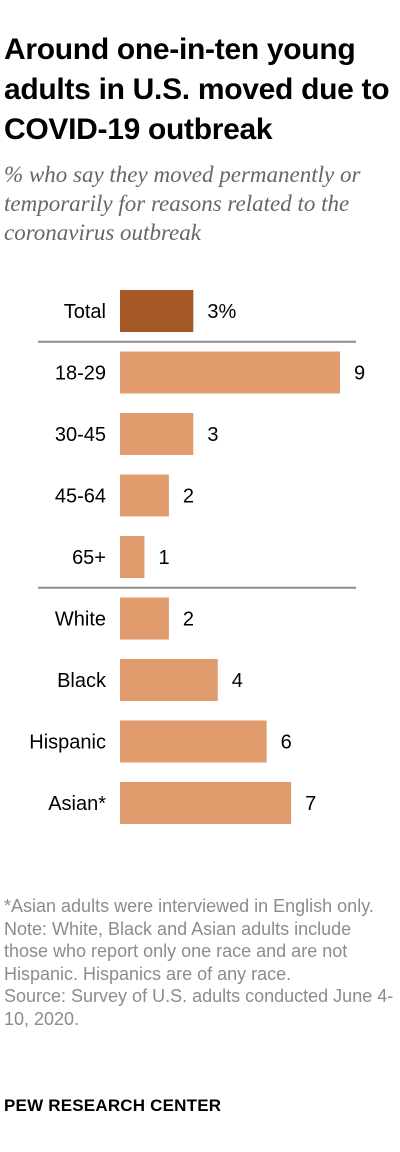 Image resolution: width=400 pixels, height=1152 pixels. What do you see at coordinates (80, 620) in the screenshot?
I see `category-label: White` at bounding box center [80, 620].